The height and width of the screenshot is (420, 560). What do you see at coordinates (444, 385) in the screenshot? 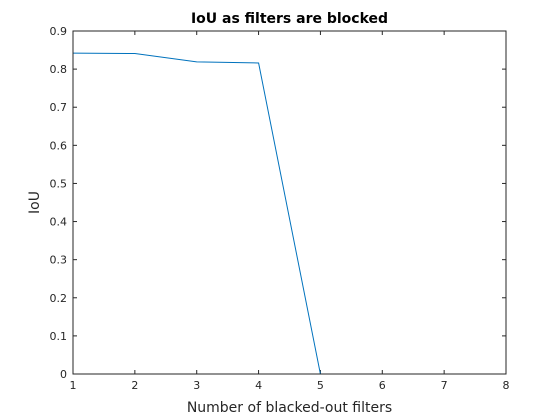
I see `x-tick-label: 7` at bounding box center [444, 385].